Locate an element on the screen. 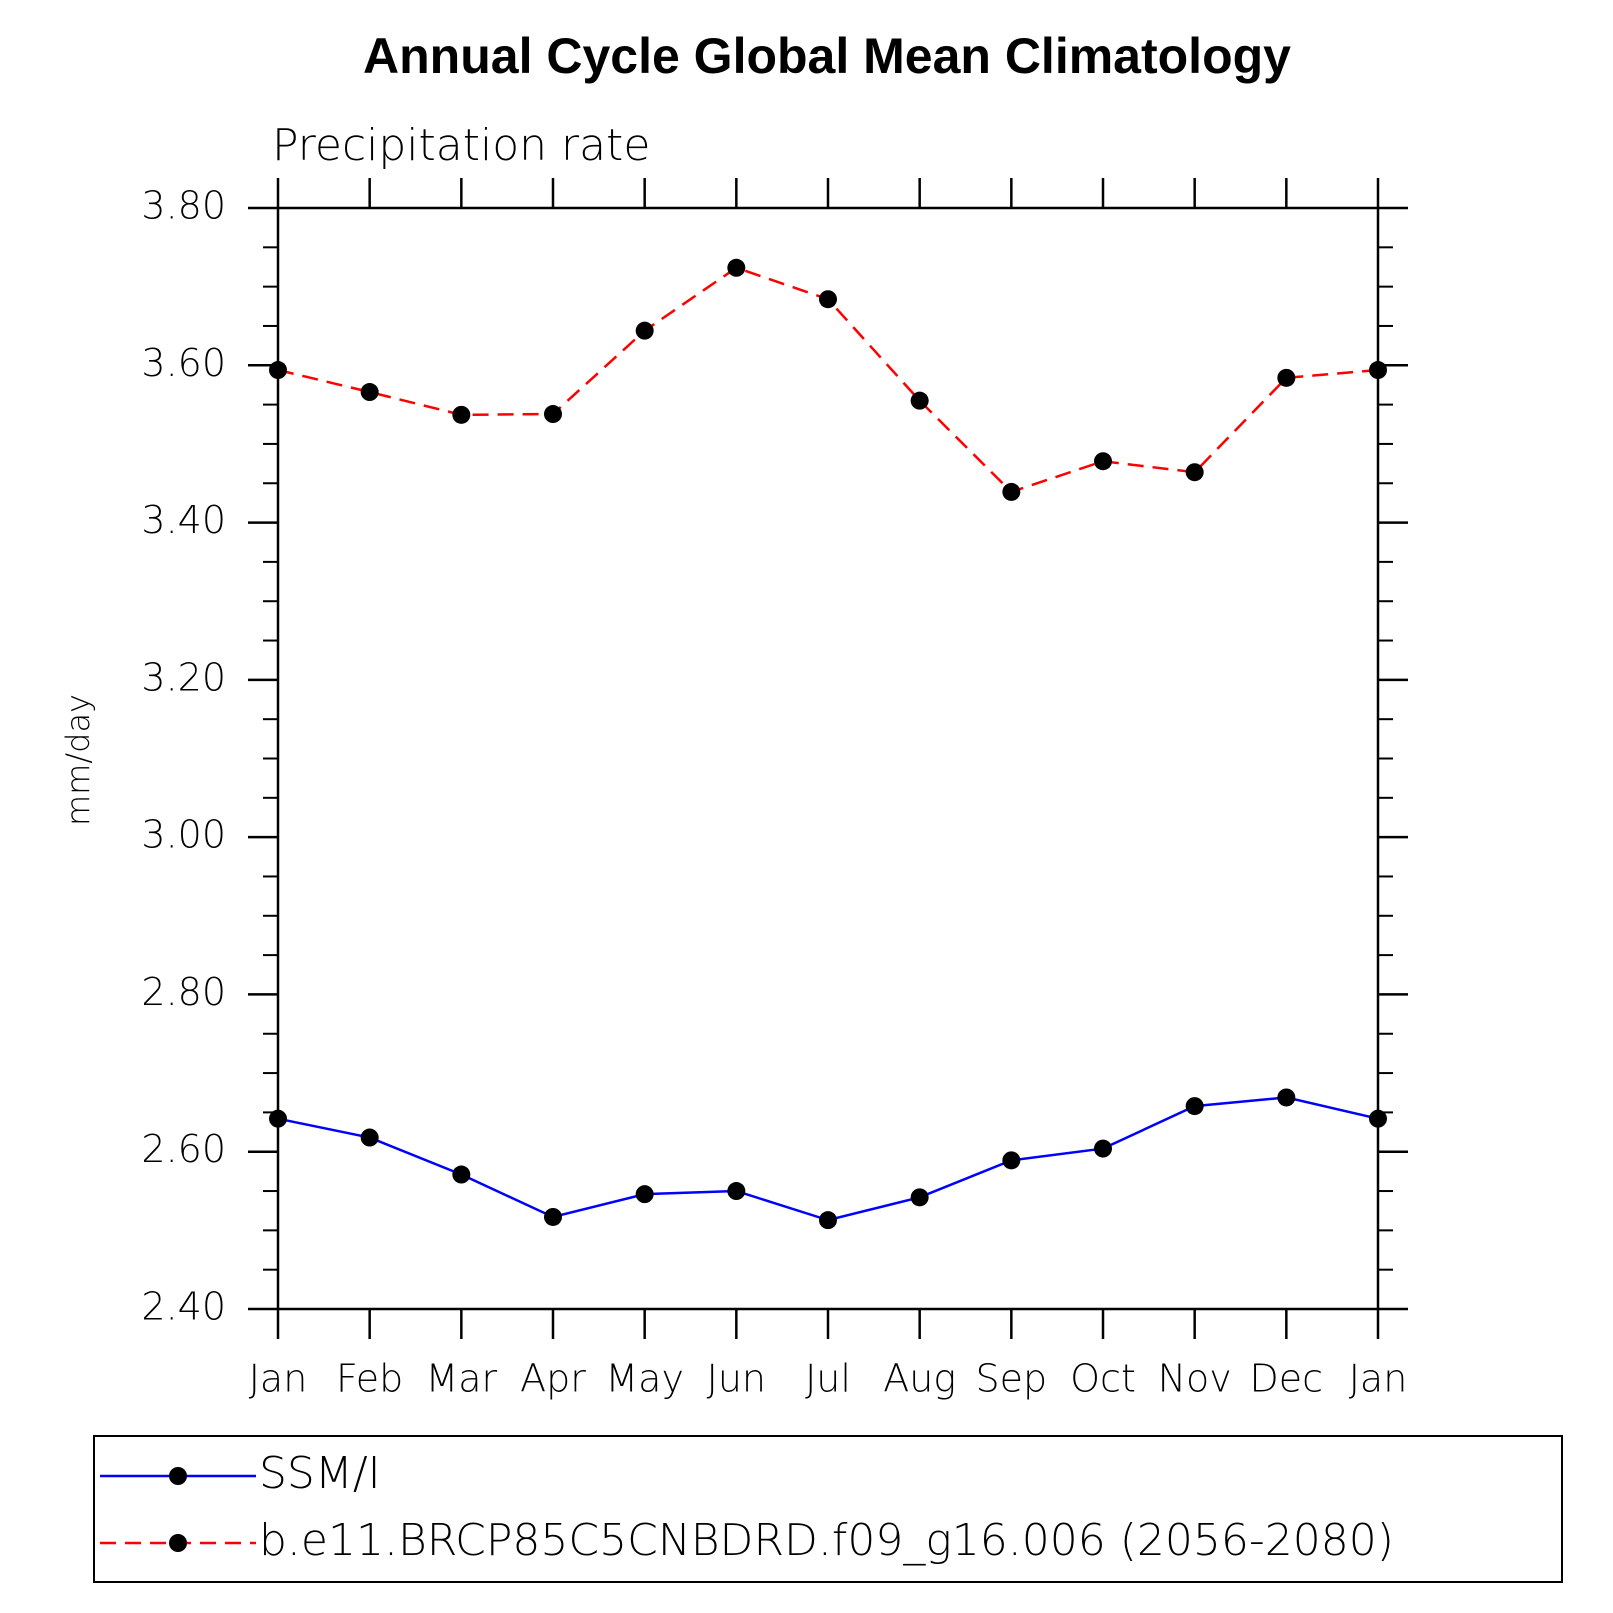 This screenshot has height=1613, width=1613. x-tick-label: Jul is located at coordinates (828, 1379).